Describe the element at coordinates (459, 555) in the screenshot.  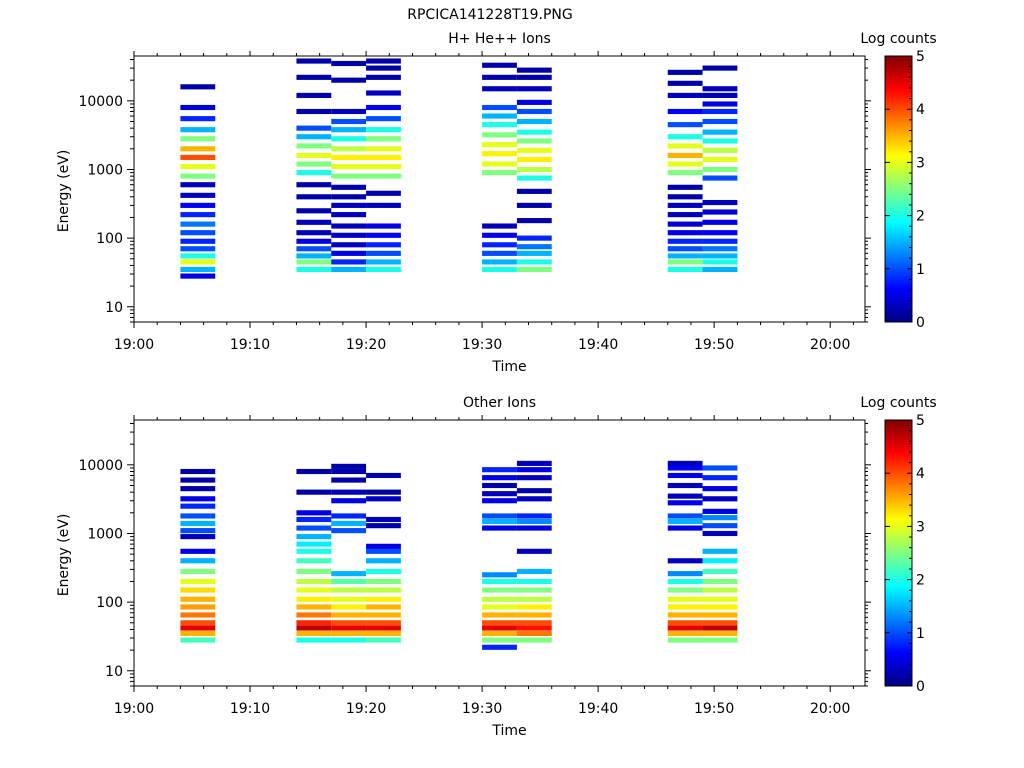
I see `heatmap-data` at that location.